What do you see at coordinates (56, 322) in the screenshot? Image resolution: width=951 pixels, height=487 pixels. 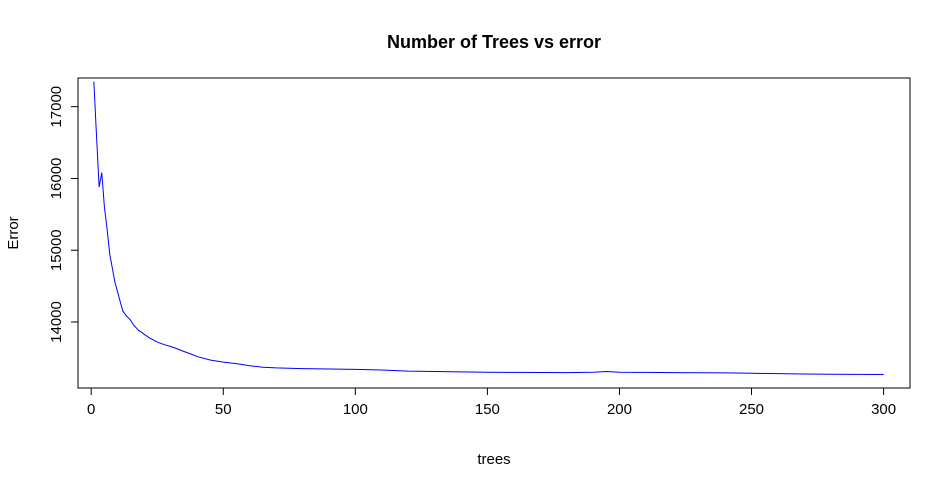 I see `y-tick-label: 14000` at bounding box center [56, 322].